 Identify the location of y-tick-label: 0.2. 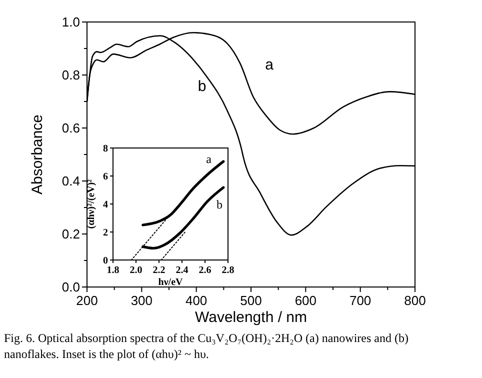
(71, 234).